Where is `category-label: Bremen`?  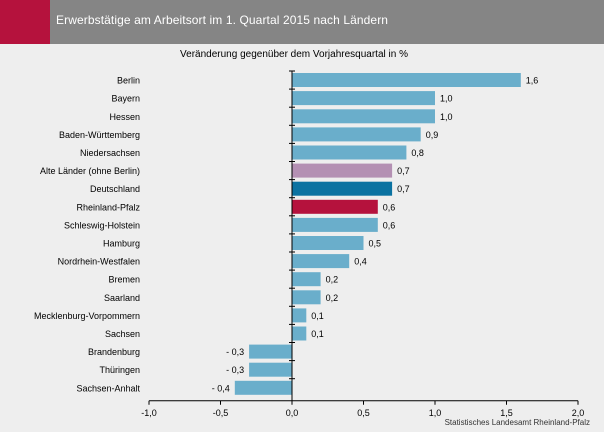 category-label: Bremen is located at coordinates (124, 280).